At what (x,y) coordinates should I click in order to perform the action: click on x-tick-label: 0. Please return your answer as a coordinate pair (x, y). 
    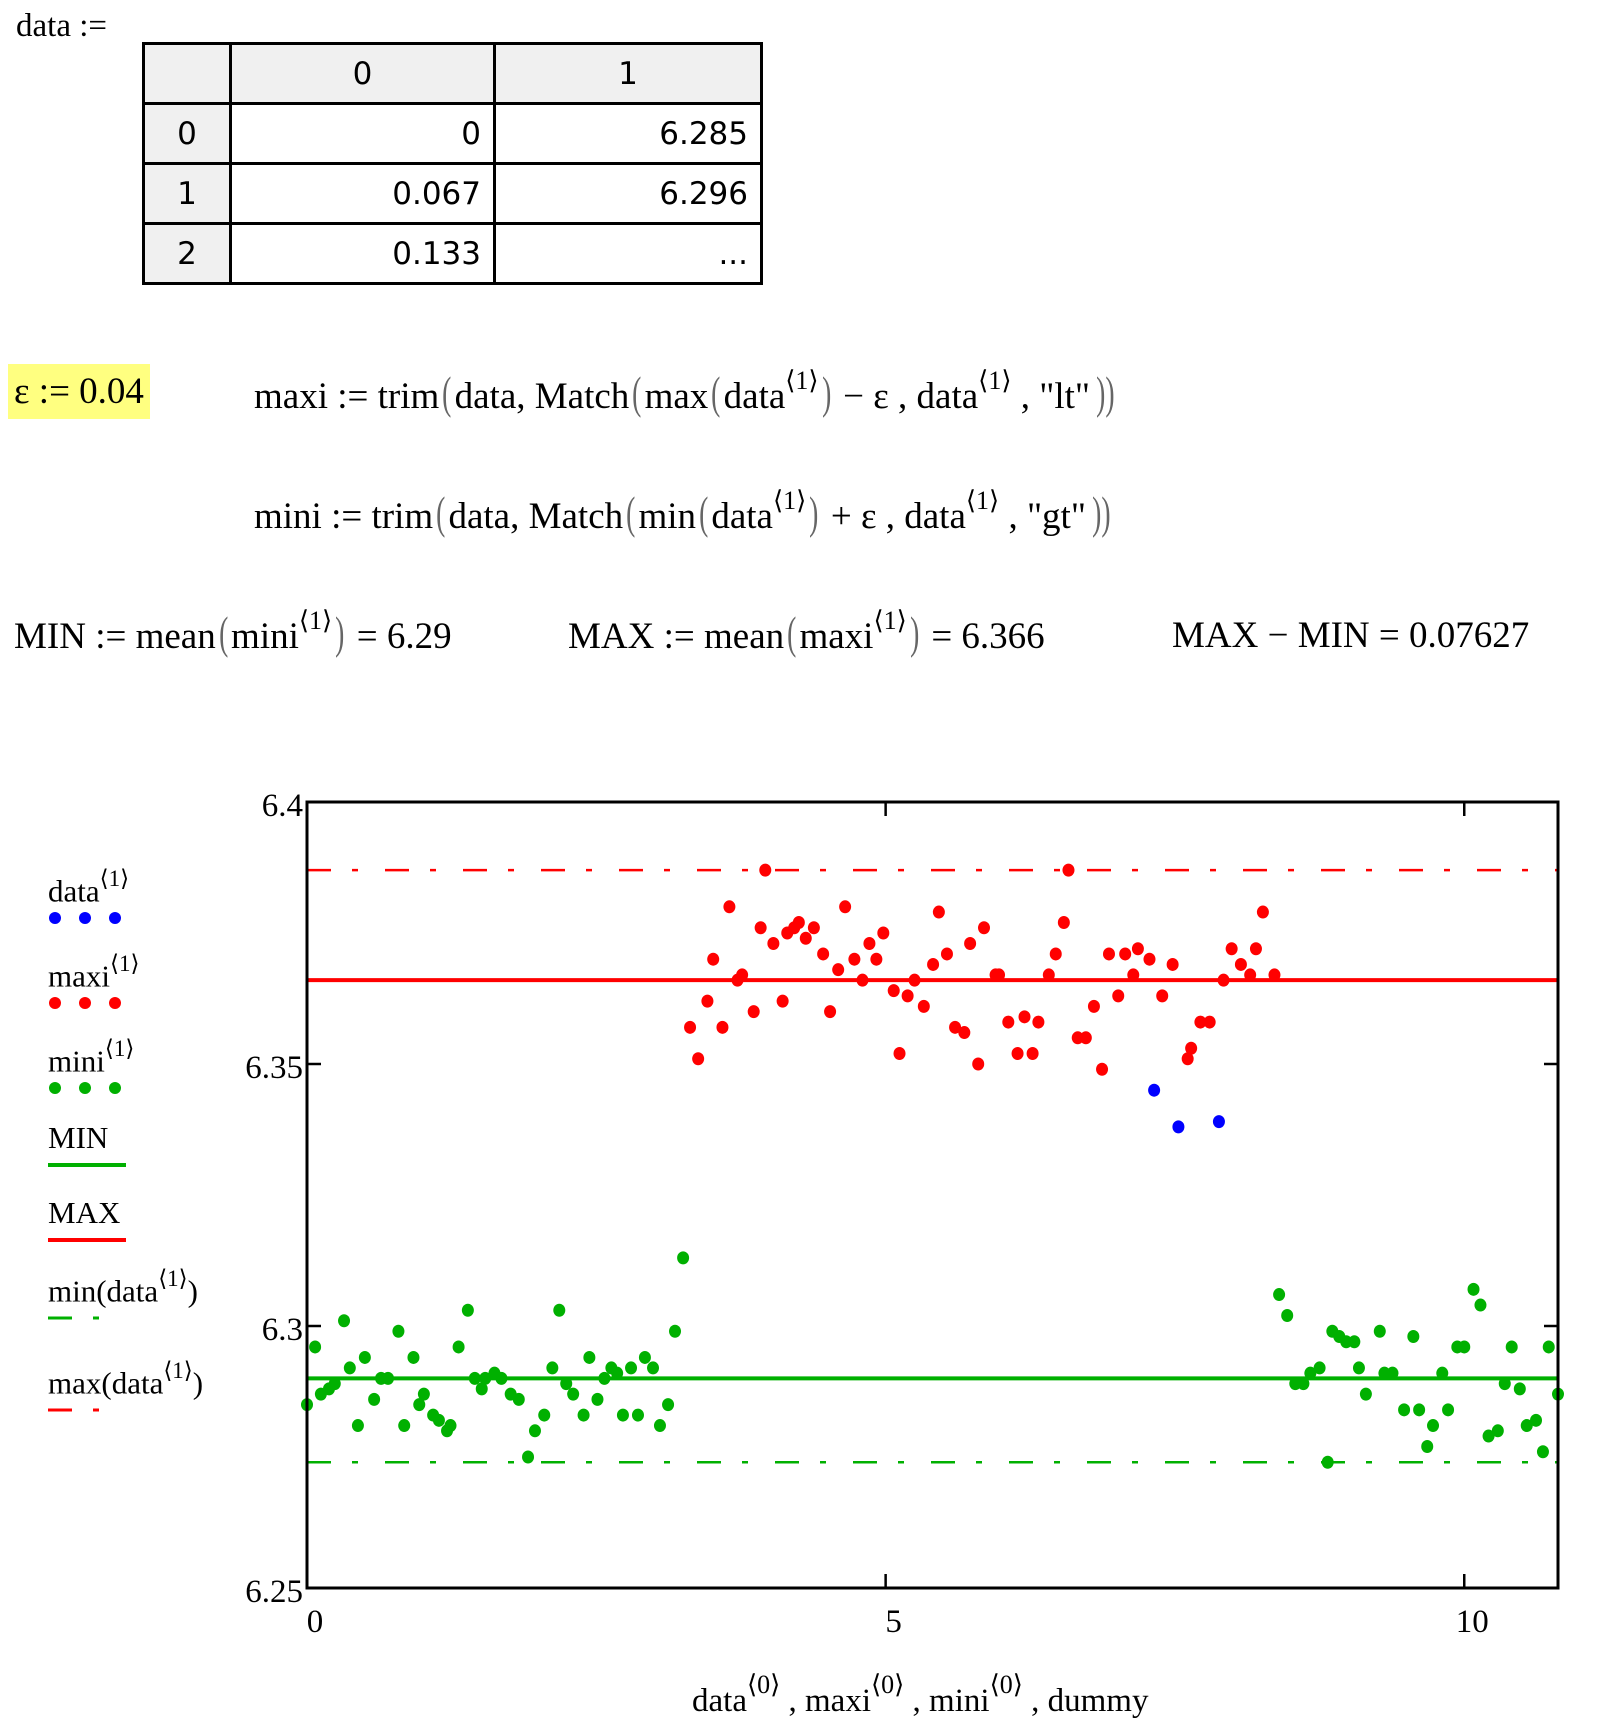
    Looking at the image, I should click on (315, 1622).